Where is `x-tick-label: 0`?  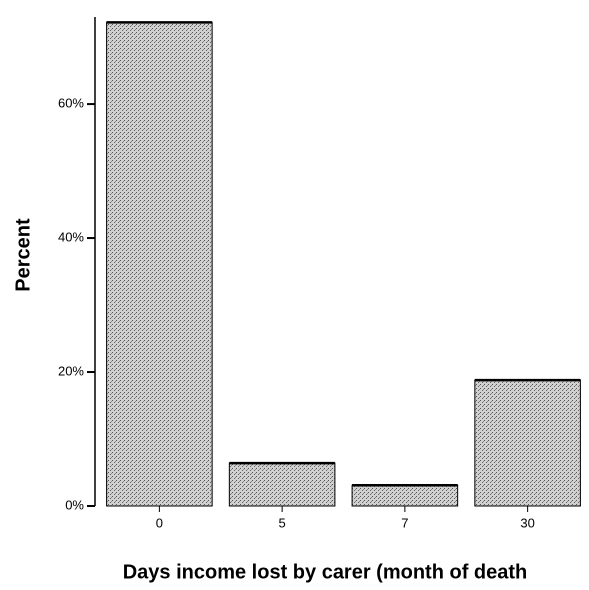 x-tick-label: 0 is located at coordinates (159, 522).